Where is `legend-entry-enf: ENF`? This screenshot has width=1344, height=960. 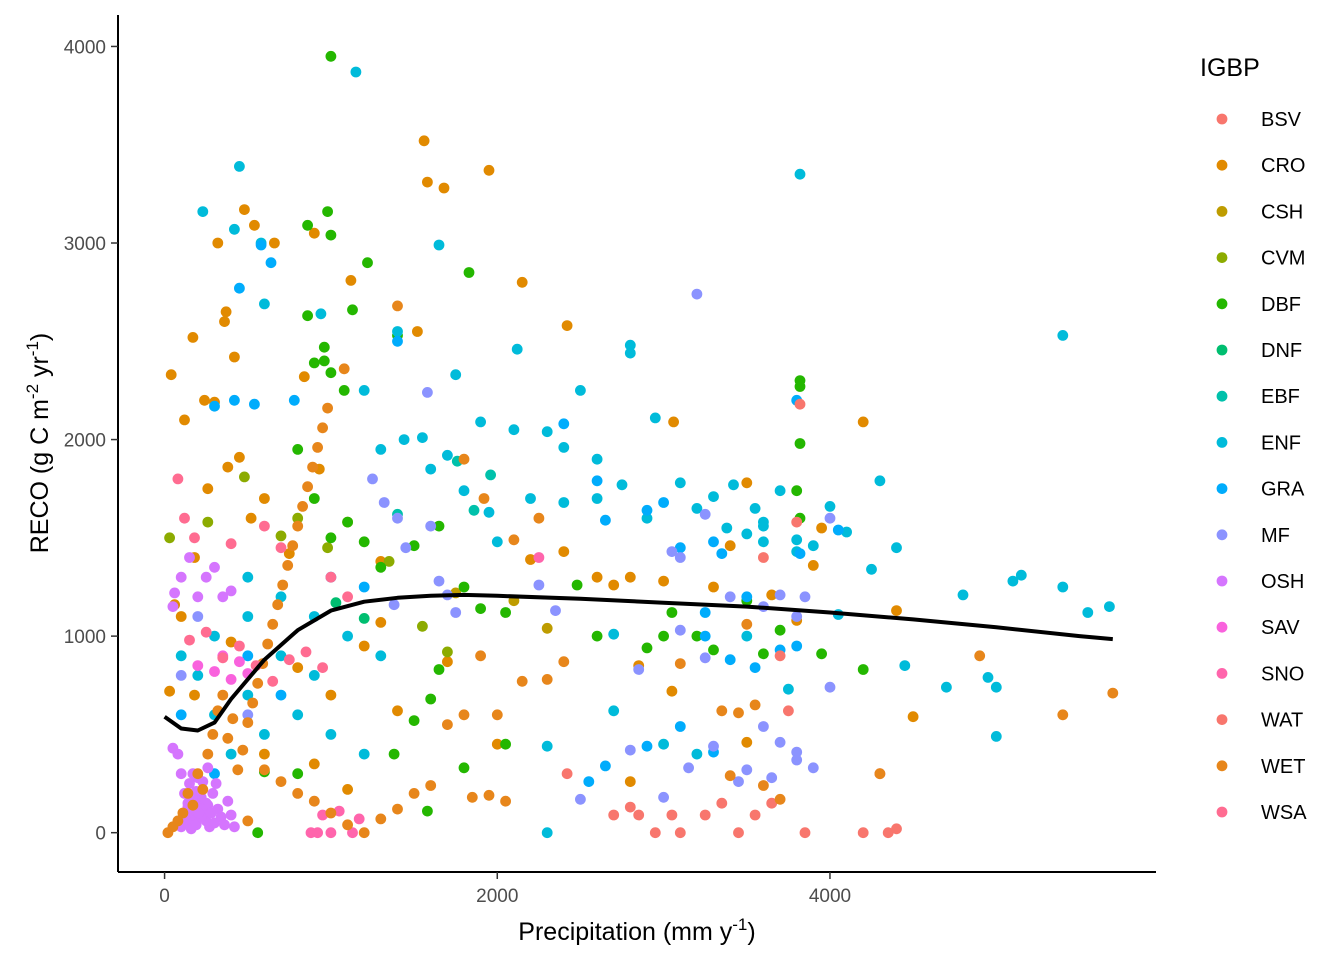
legend-entry-enf: ENF is located at coordinates (1258, 443).